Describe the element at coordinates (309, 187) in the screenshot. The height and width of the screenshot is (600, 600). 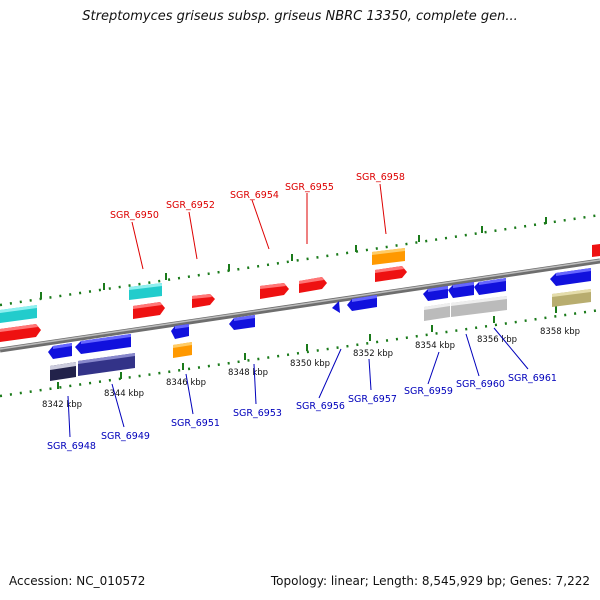
I see `label-sgr-6955: SGR_6955` at that location.